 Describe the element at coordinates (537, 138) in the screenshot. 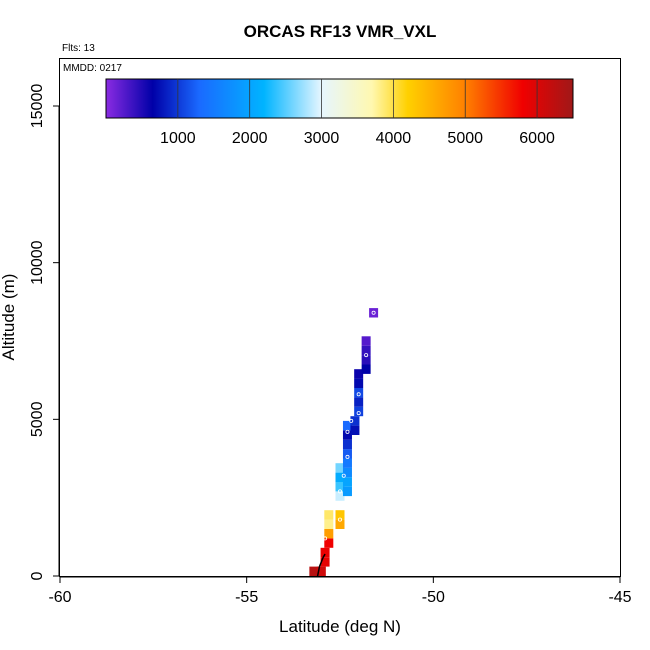

I see `colorbar-tick-label: 6000` at that location.